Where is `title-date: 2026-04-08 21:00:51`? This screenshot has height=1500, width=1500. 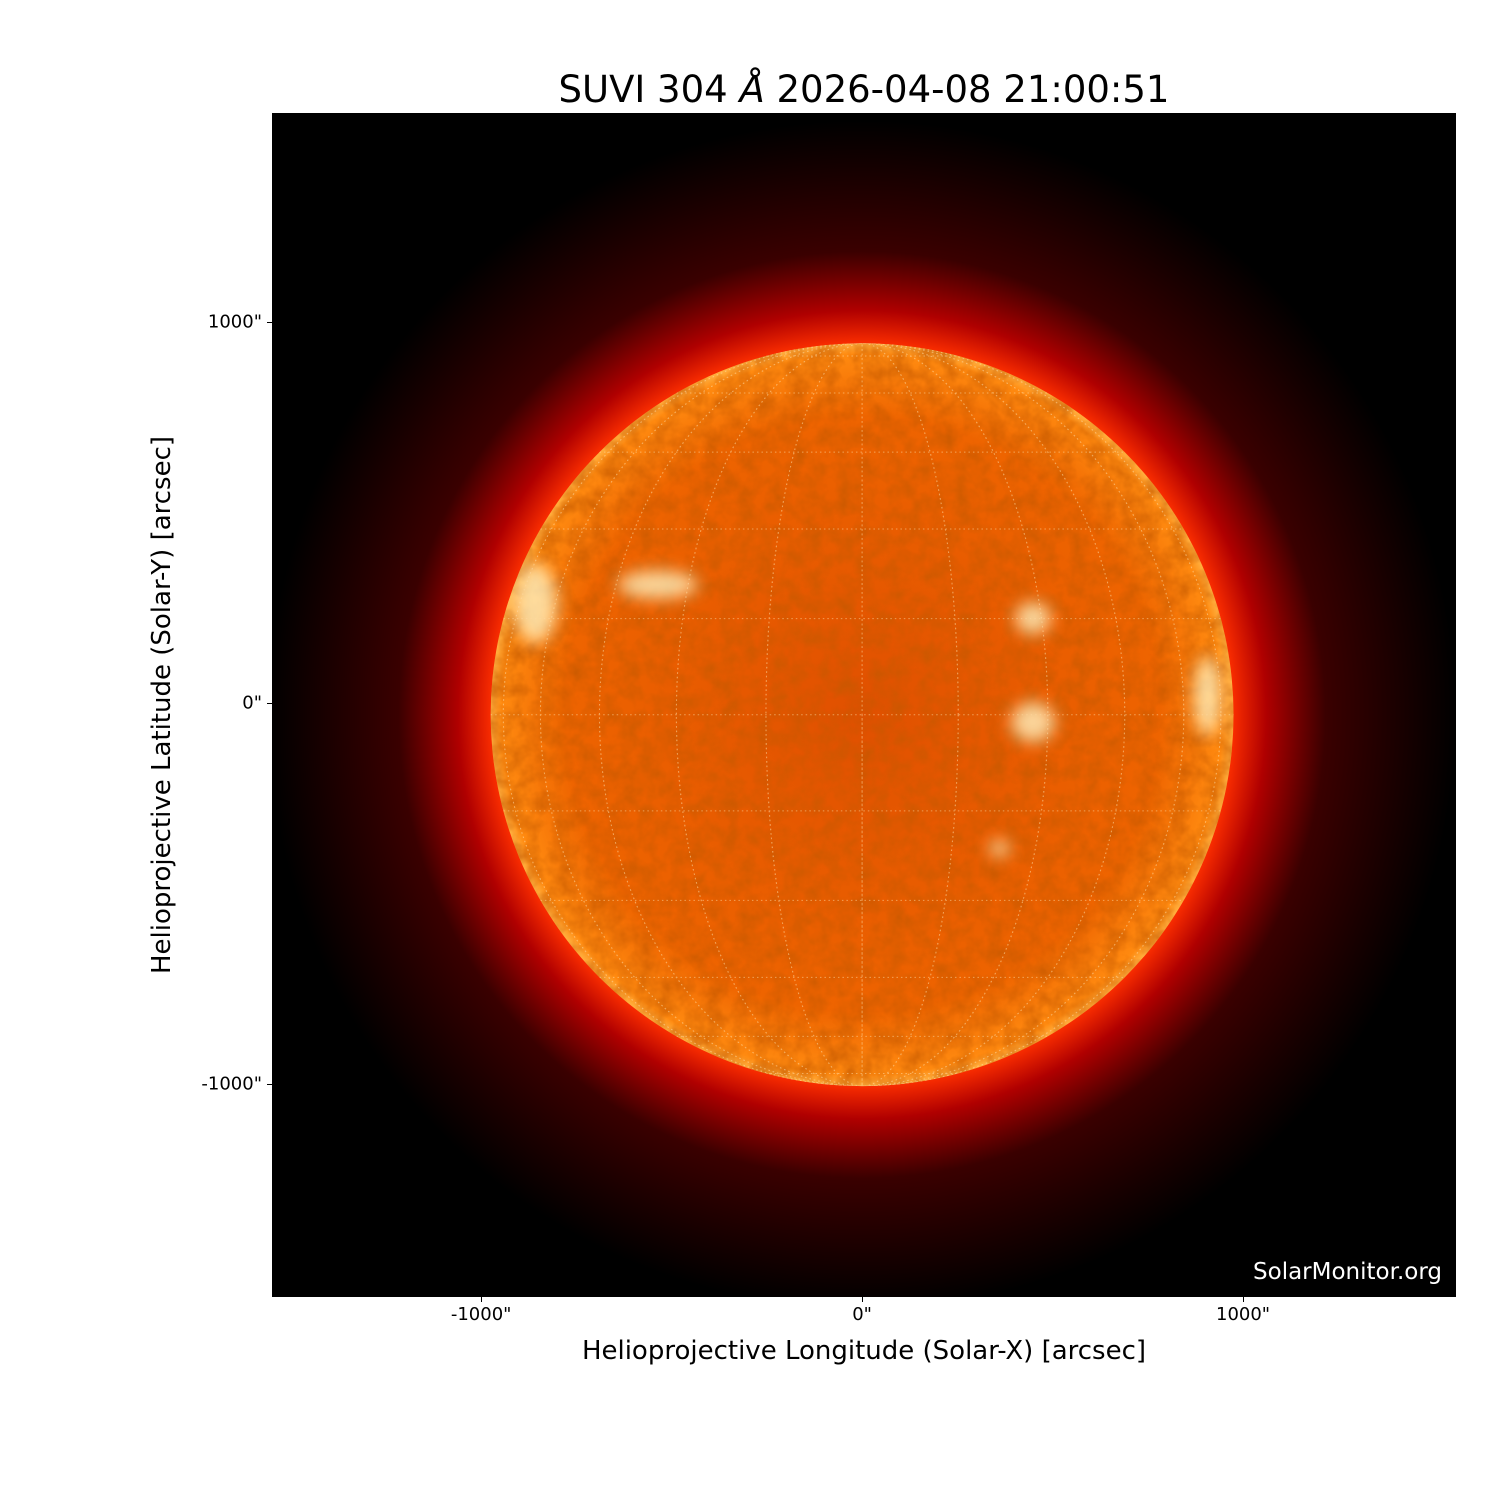
title-date: 2026-04-08 21:00:51 is located at coordinates (967, 89).